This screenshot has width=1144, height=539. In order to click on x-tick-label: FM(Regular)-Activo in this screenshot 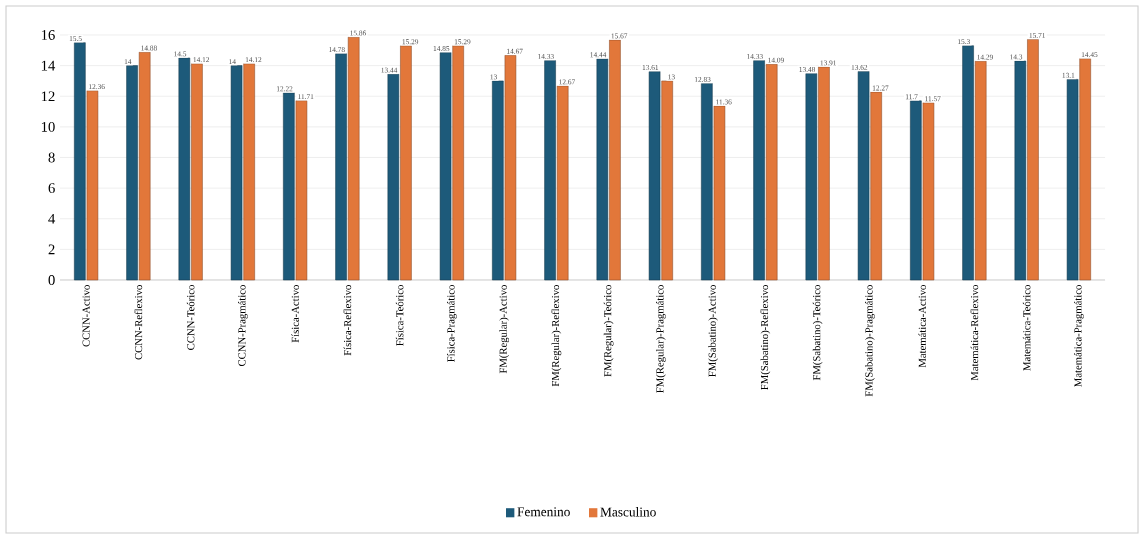, I will do `click(504, 329)`.